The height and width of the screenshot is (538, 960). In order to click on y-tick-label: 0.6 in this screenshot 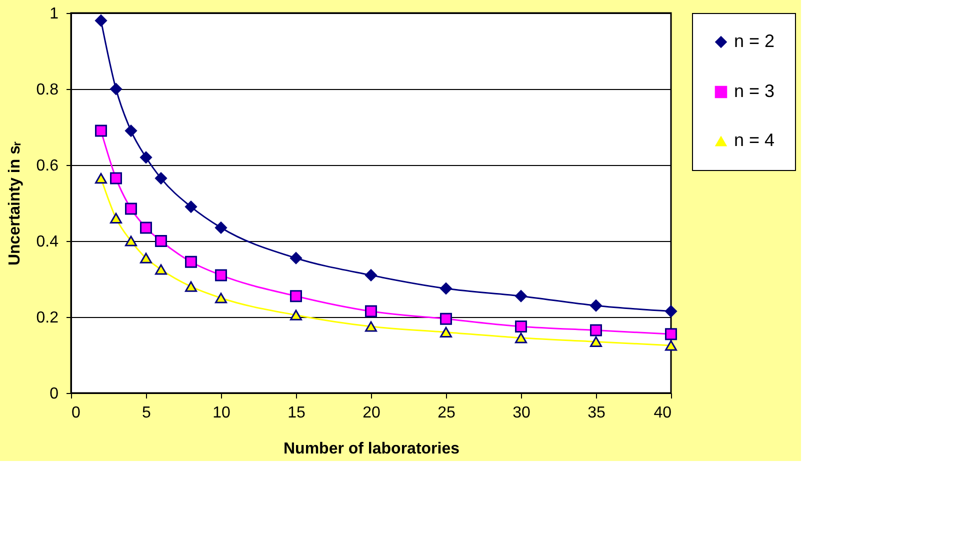, I will do `click(47, 166)`.